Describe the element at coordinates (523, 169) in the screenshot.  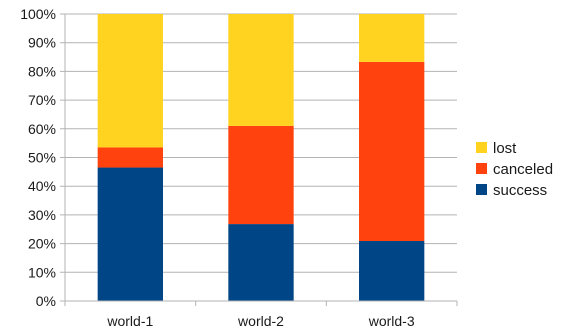
I see `legend-label-canceled: canceled` at that location.